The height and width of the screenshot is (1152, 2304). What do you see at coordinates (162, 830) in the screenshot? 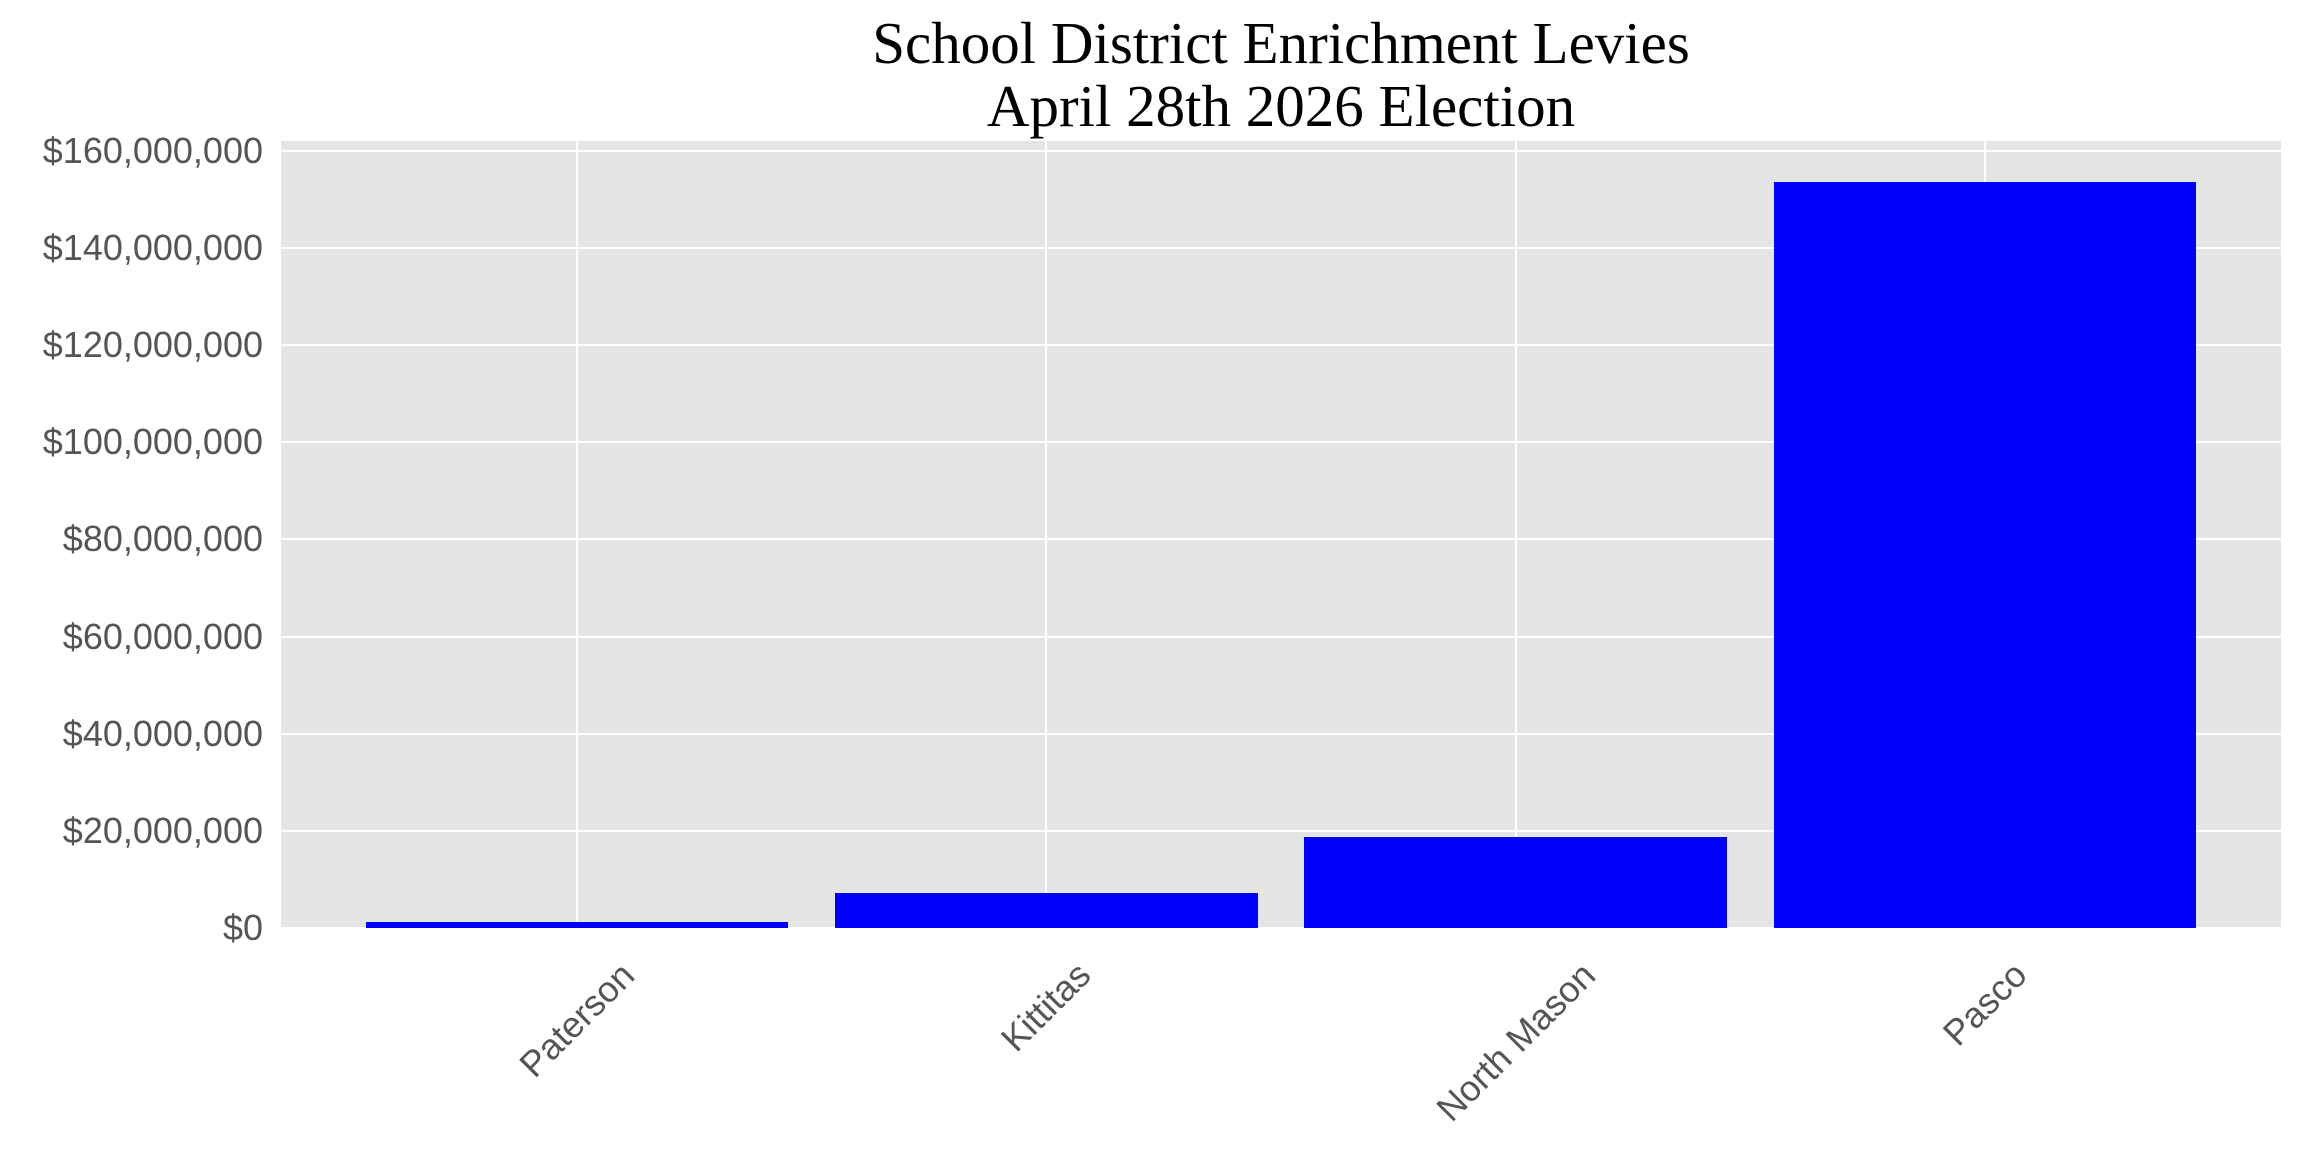
I see `y-tick-label: $20,000,000` at bounding box center [162, 830].